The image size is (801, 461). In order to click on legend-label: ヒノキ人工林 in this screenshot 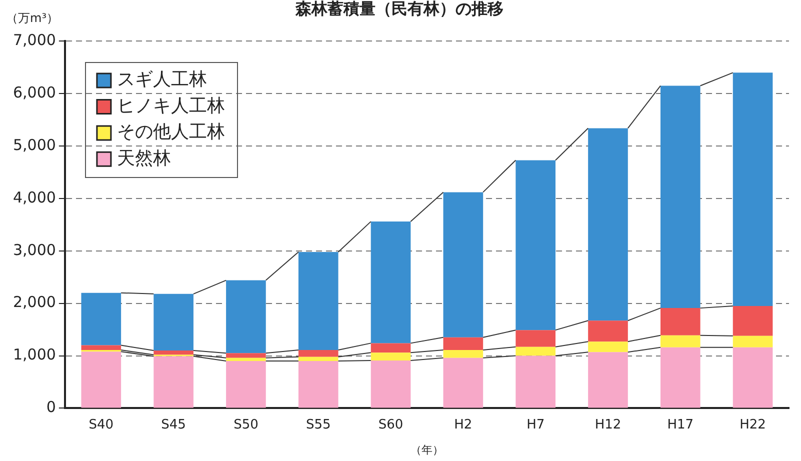, I will do `click(170, 105)`.